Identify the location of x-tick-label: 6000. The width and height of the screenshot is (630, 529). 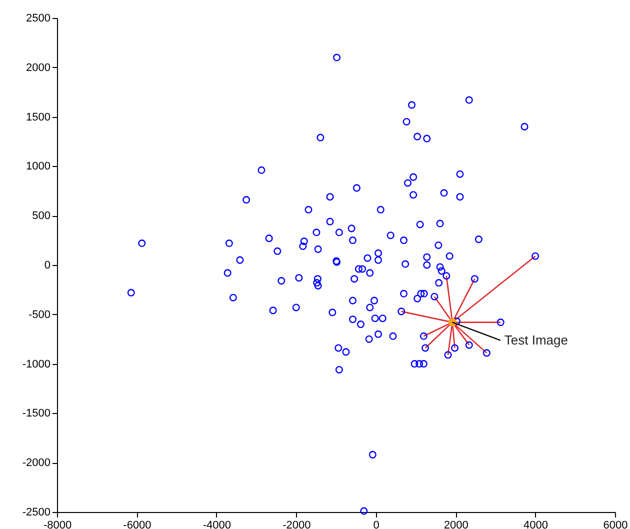
(615, 524).